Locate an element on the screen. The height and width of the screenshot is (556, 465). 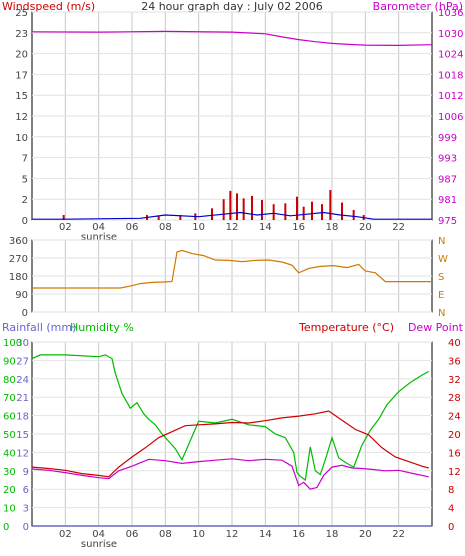
windspeed-tick: 20 is located at coordinates (21, 55).